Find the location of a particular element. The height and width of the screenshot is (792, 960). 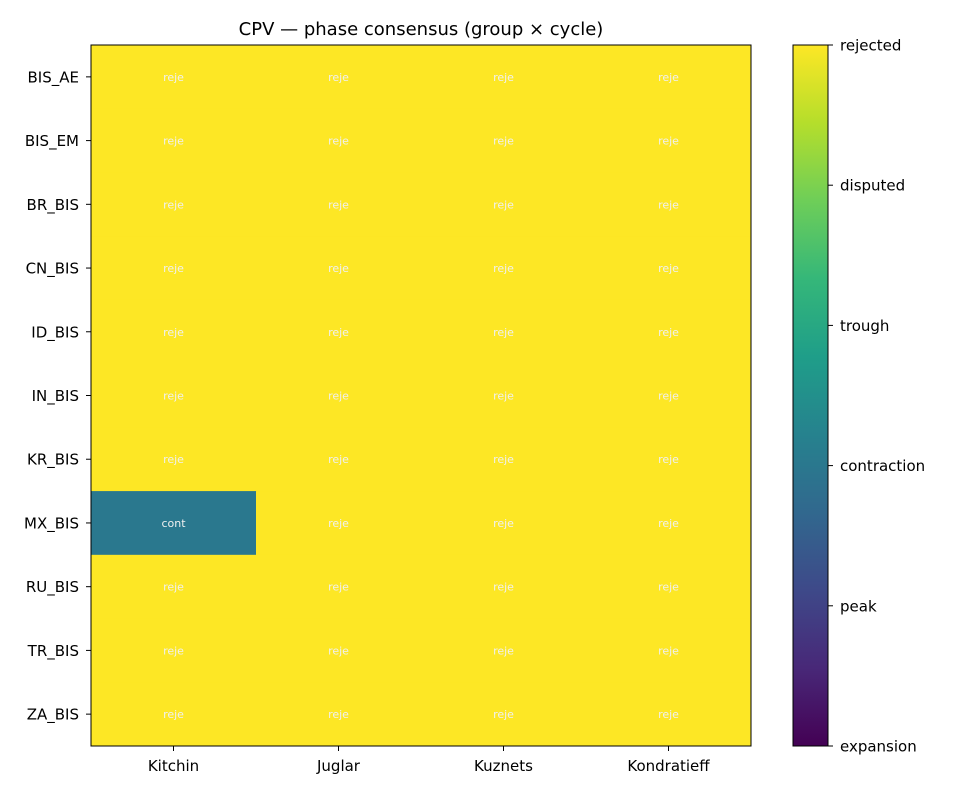

y-tick-label: ID_BIS is located at coordinates (55, 332).